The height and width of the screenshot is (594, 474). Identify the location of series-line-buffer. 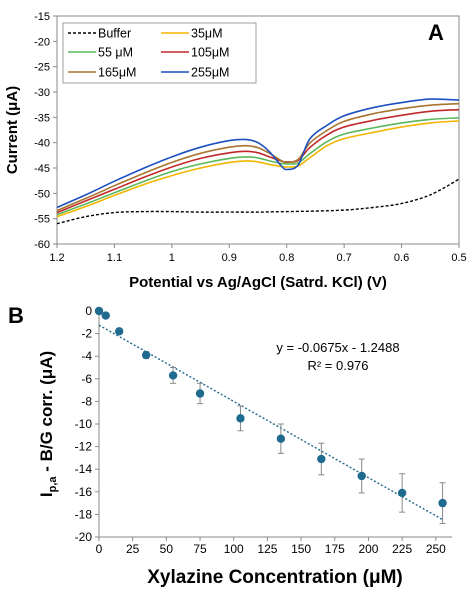
(258, 201).